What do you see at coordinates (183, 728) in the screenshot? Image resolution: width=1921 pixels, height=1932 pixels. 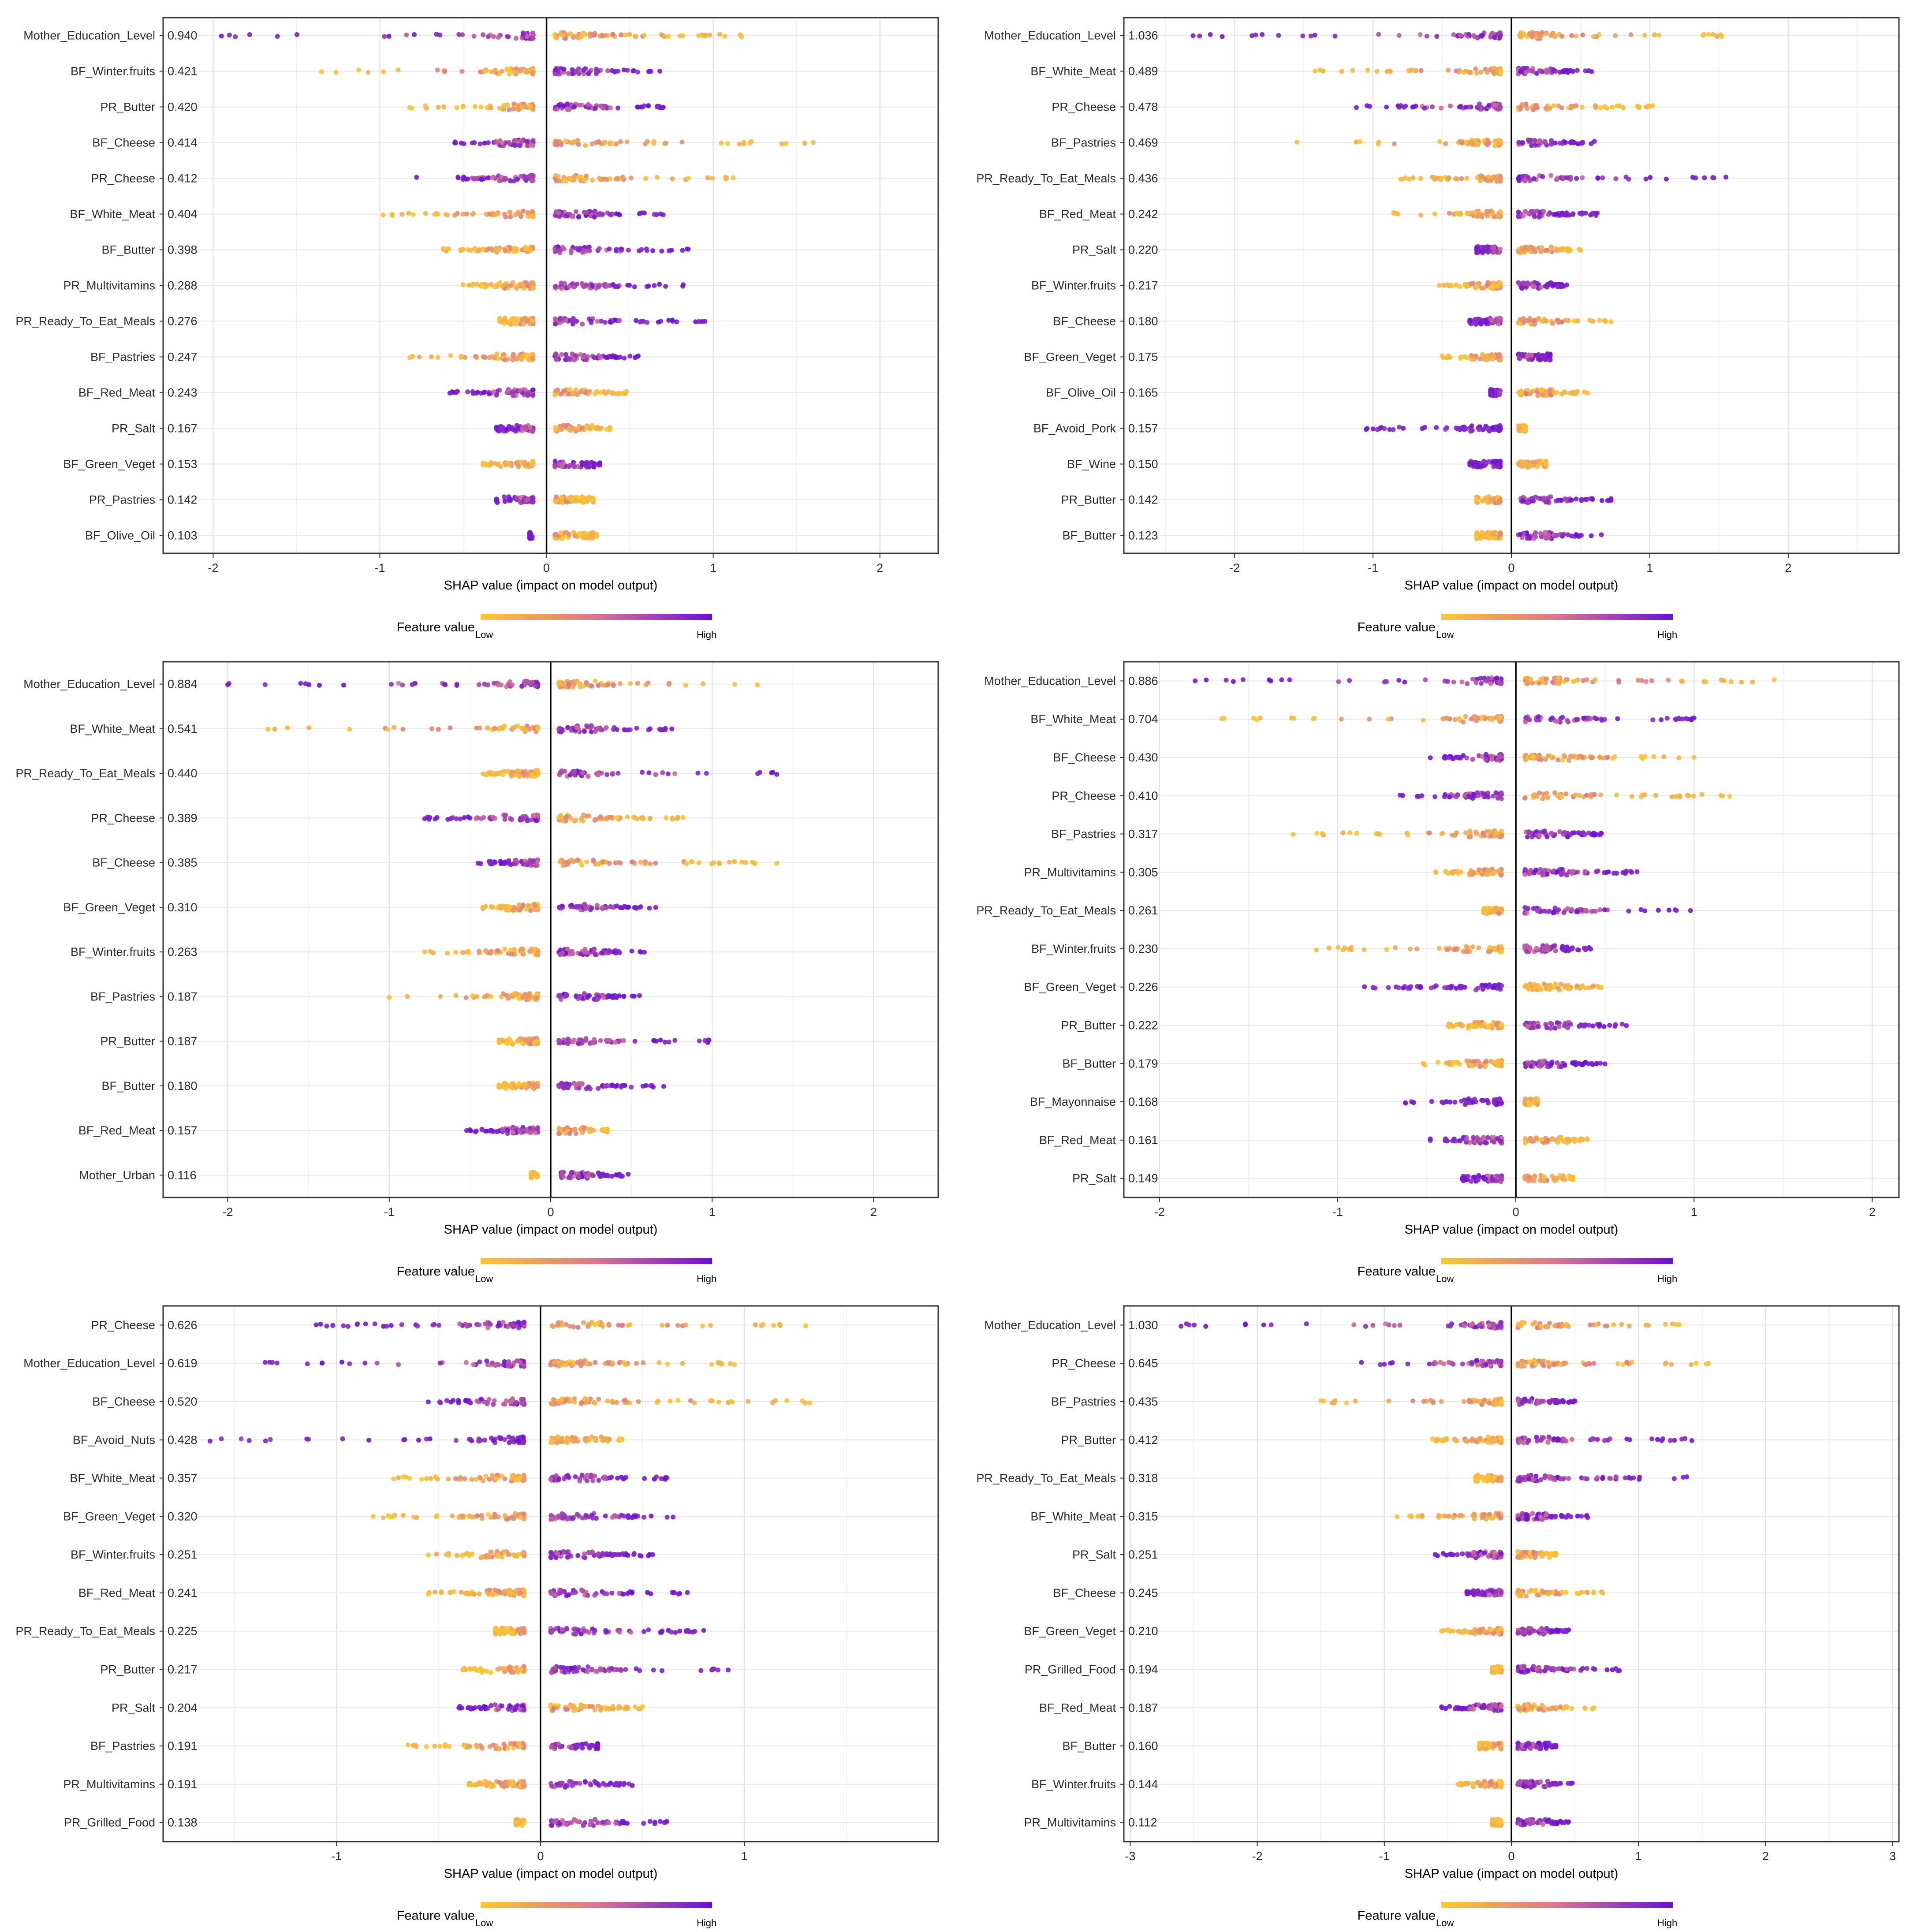 I see `feature-importance: 0.541` at bounding box center [183, 728].